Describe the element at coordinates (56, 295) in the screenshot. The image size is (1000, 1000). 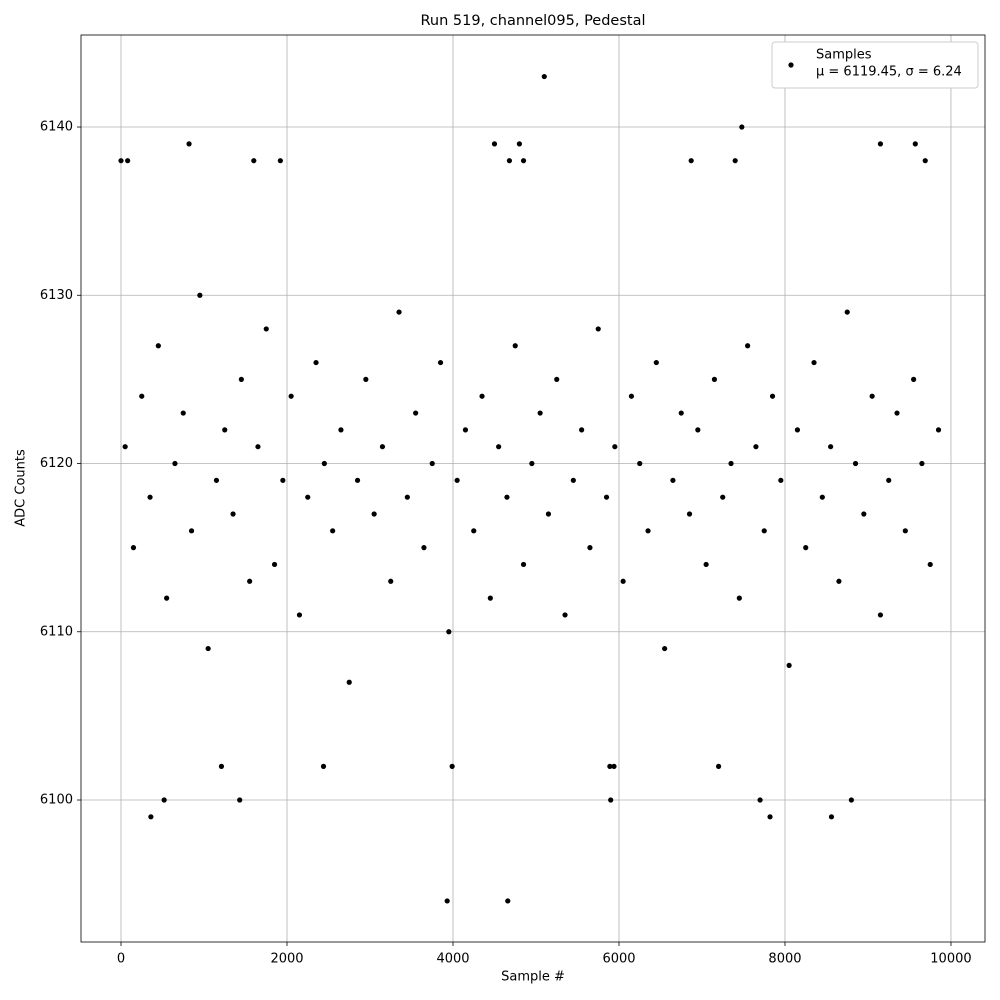
I see `y-tick-label: 6130` at that location.